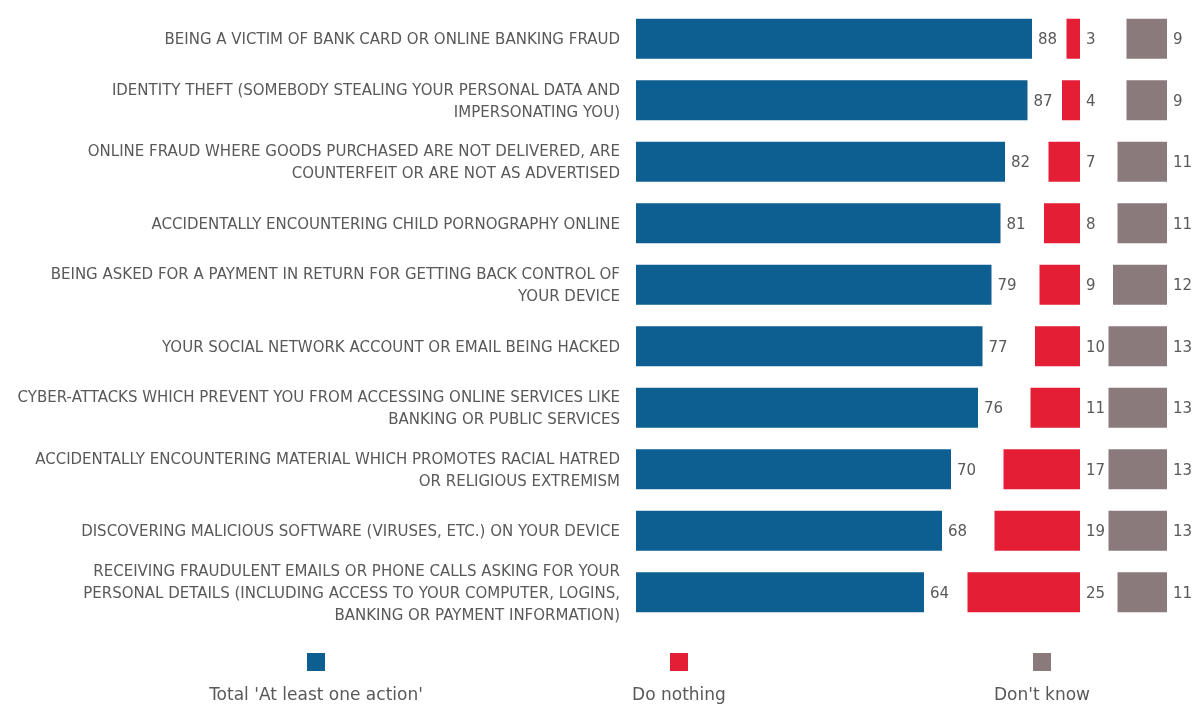 The image size is (1192, 710). What do you see at coordinates (1048, 39) in the screenshot?
I see `data-label: 88` at bounding box center [1048, 39].